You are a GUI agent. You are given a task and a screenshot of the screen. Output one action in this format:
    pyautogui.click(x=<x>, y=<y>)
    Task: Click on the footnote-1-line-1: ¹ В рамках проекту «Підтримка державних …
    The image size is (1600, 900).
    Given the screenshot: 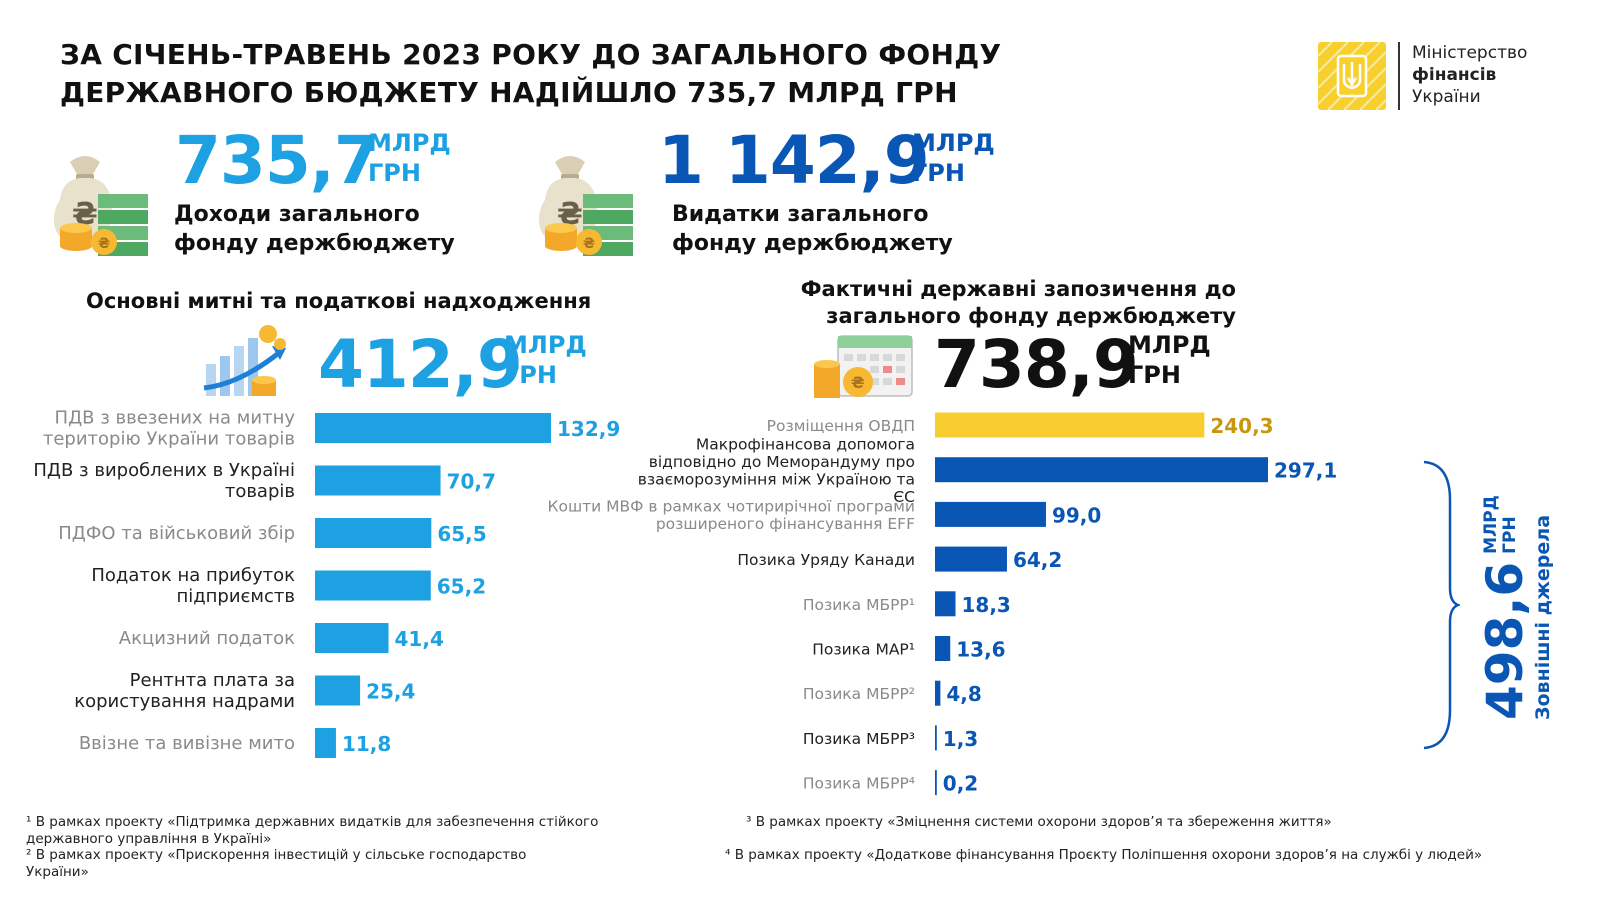 What is the action you would take?
    pyautogui.click(x=312, y=822)
    